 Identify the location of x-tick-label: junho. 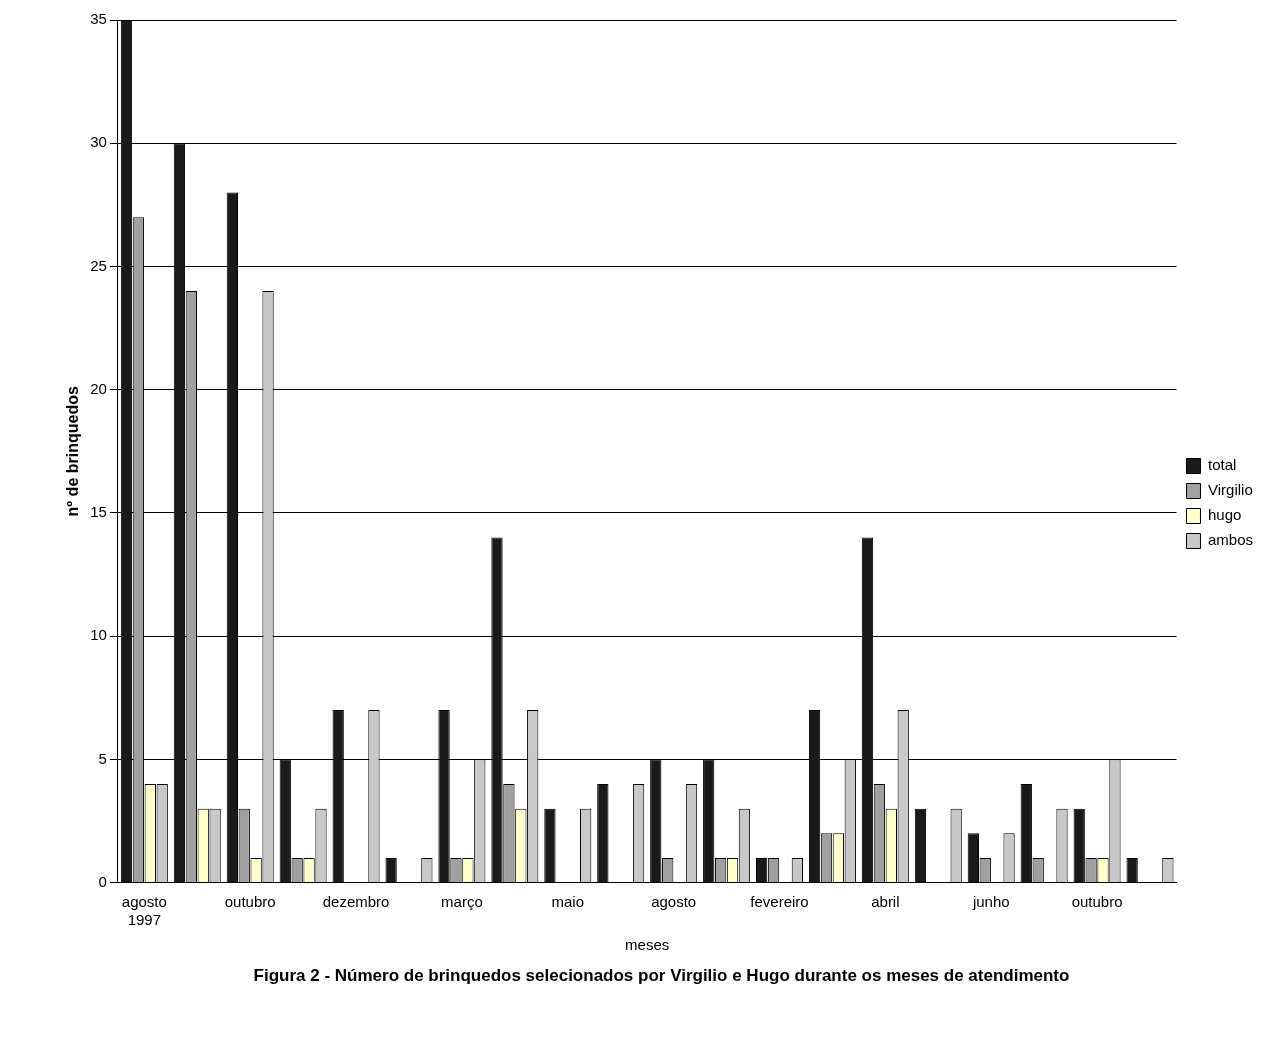
(990, 901).